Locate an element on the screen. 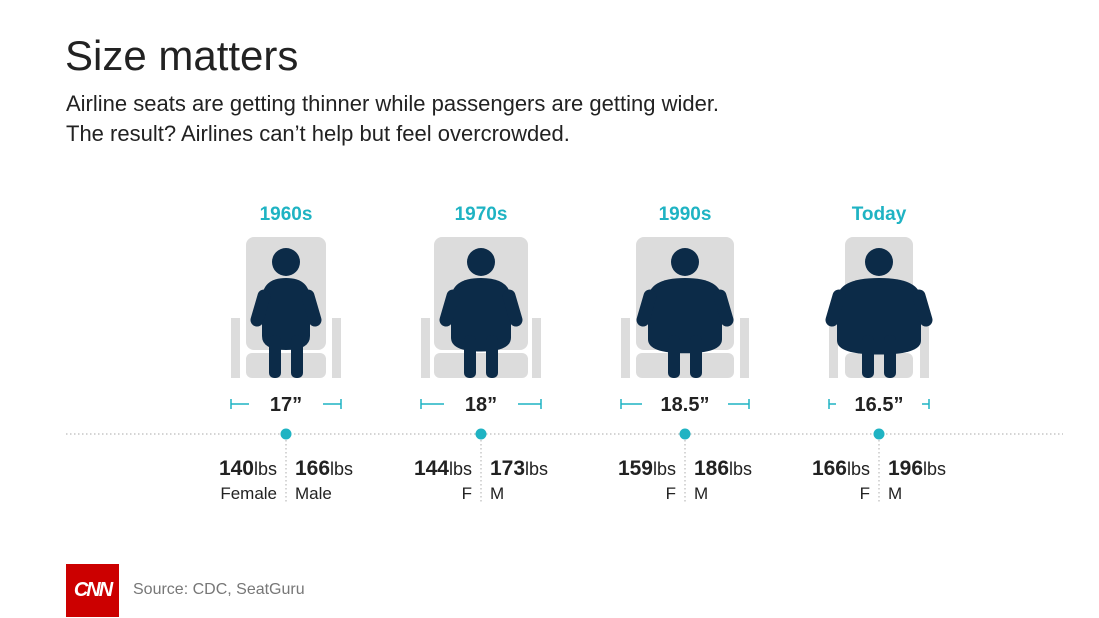 The width and height of the screenshot is (1099, 618). era-label: 1990s is located at coordinates (685, 214).